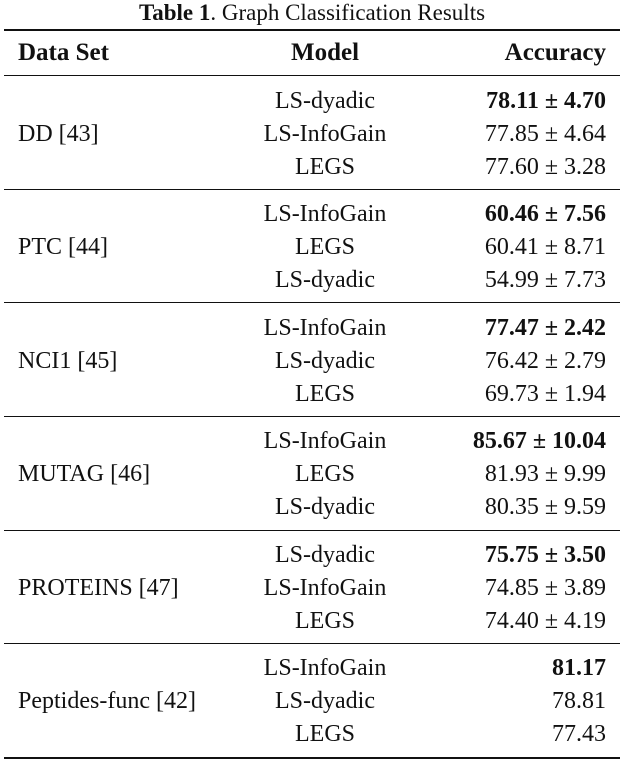  I want to click on accuracy-value-best: 85.67 ± 10.04, so click(539, 441).